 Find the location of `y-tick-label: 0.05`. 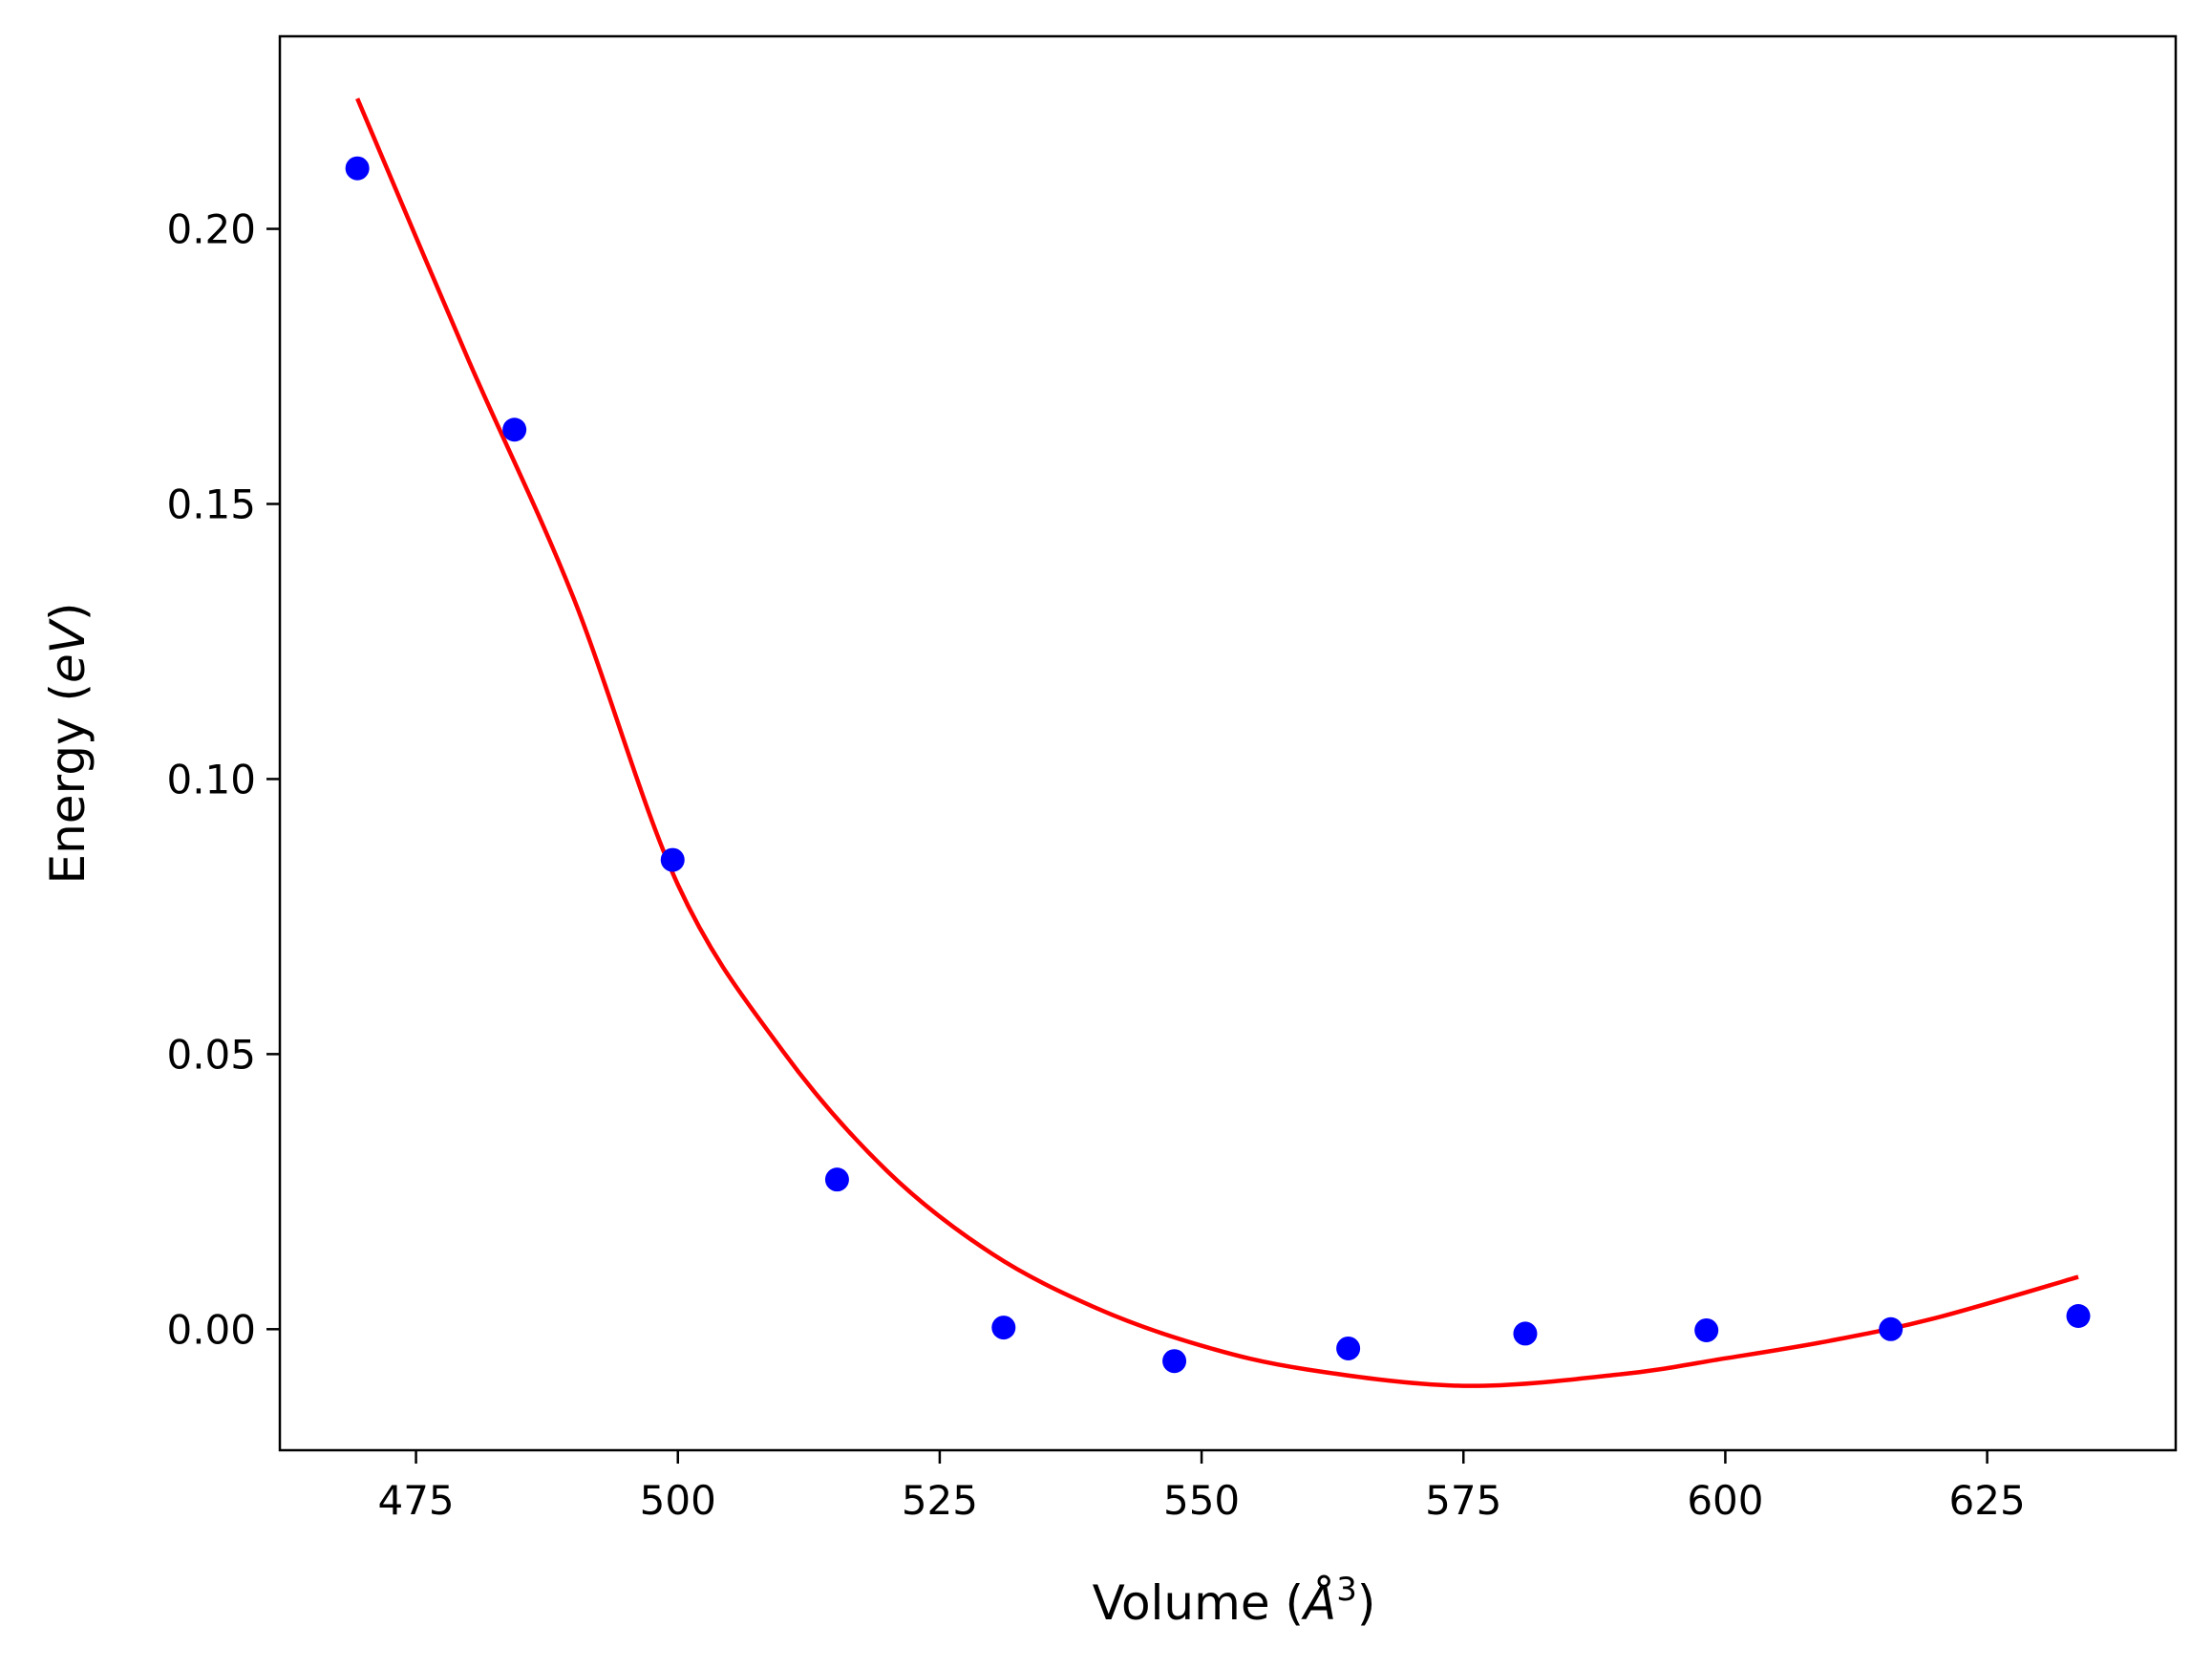

y-tick-label: 0.05 is located at coordinates (211, 1054).